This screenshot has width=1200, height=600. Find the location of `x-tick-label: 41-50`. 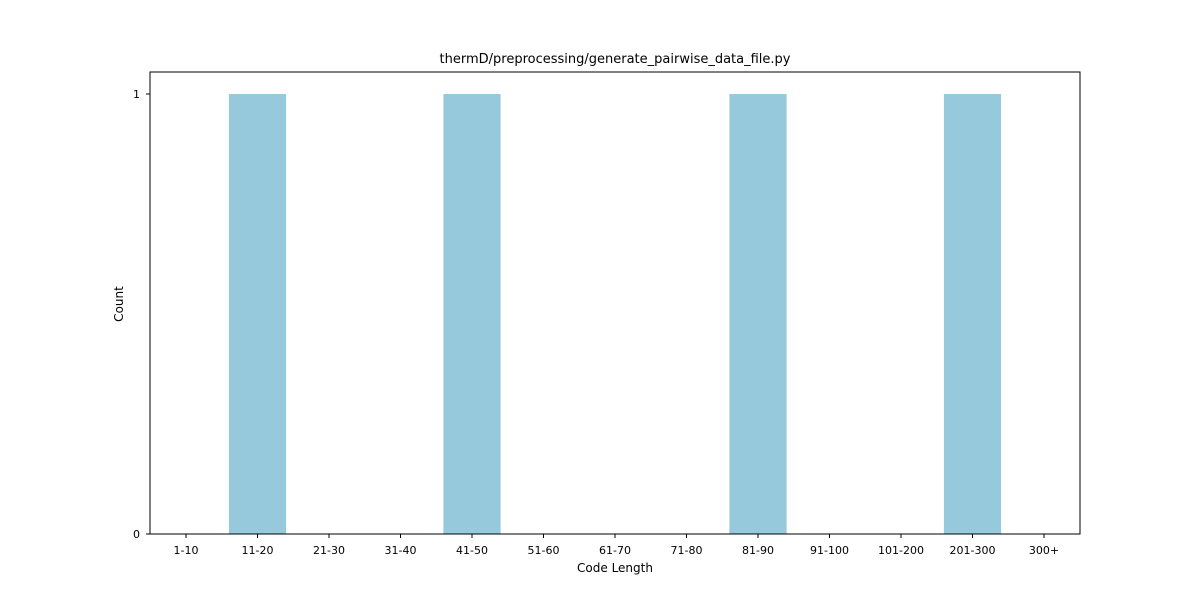

x-tick-label: 41-50 is located at coordinates (472, 550).